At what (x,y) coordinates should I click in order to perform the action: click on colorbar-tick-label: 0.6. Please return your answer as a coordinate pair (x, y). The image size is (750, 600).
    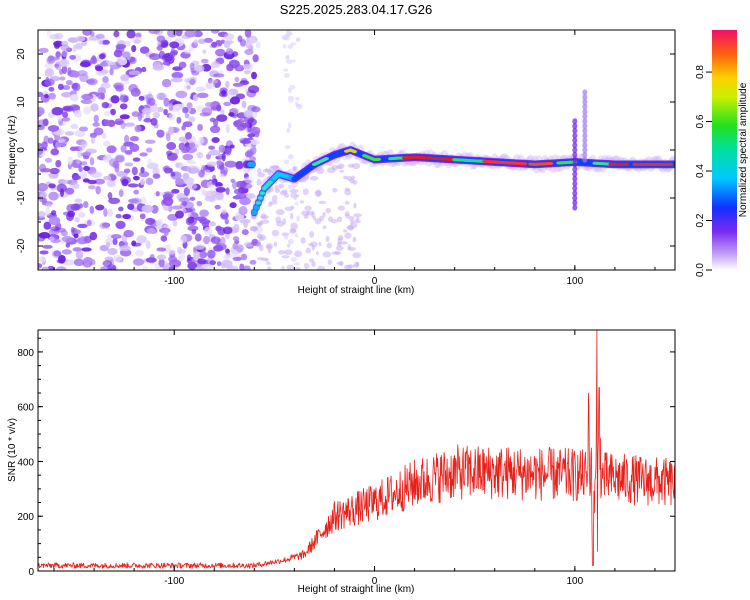
    Looking at the image, I should click on (700, 121).